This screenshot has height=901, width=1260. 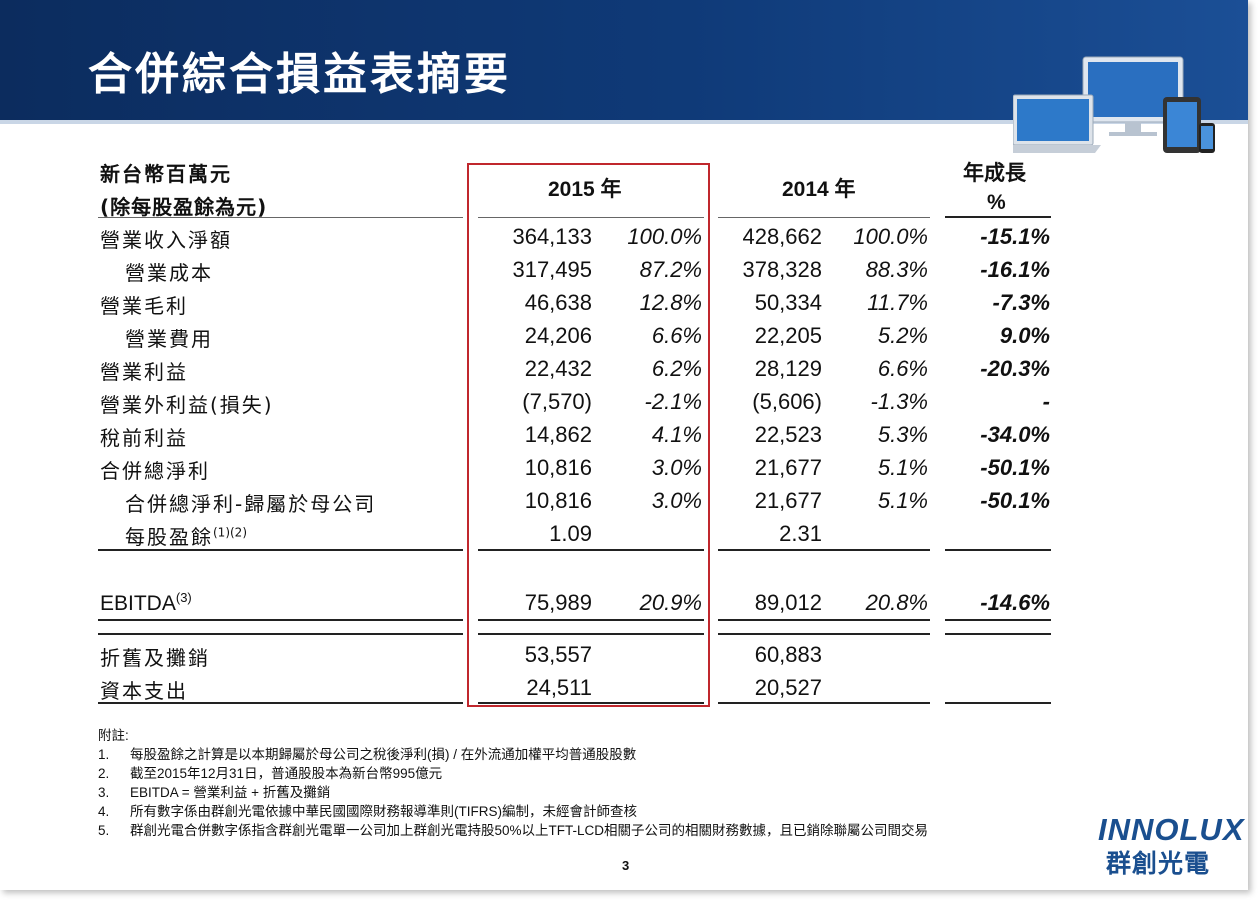 I want to click on col-header-yoy-unit: %, so click(x=996, y=202).